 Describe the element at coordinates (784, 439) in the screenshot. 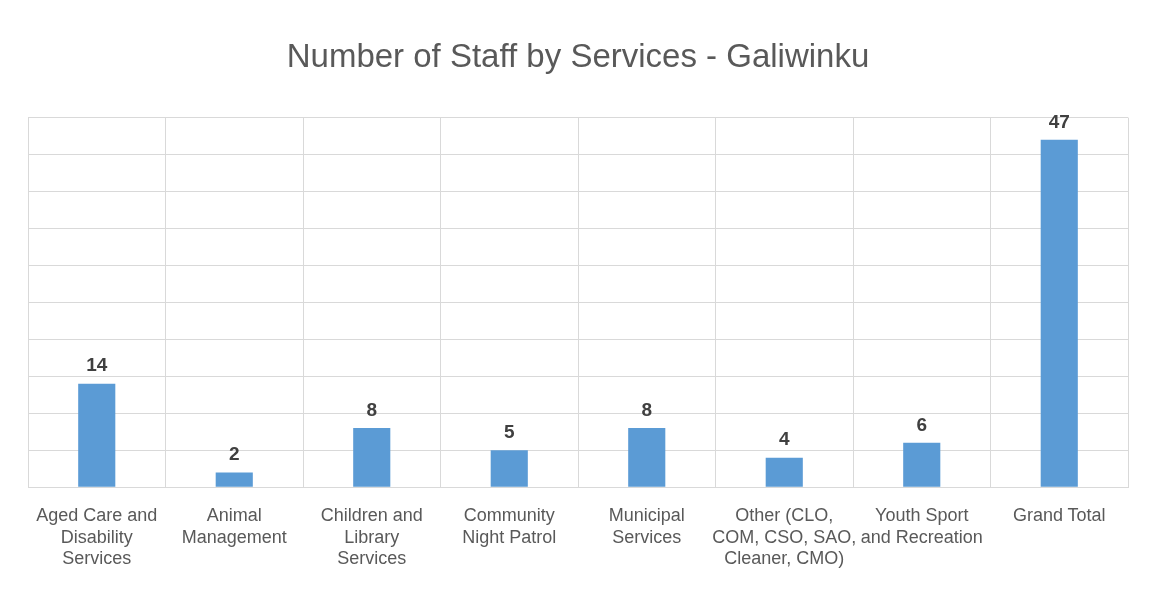

I see `data-label: 4` at that location.